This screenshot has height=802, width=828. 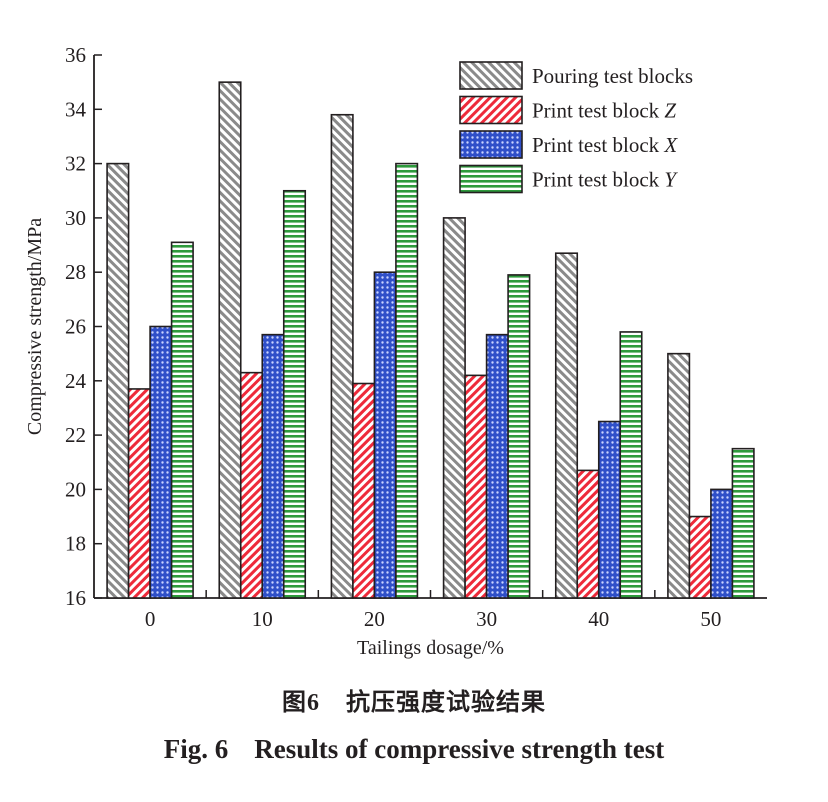 What do you see at coordinates (196, 749) in the screenshot?
I see `caption-en-label: Fig. 6` at bounding box center [196, 749].